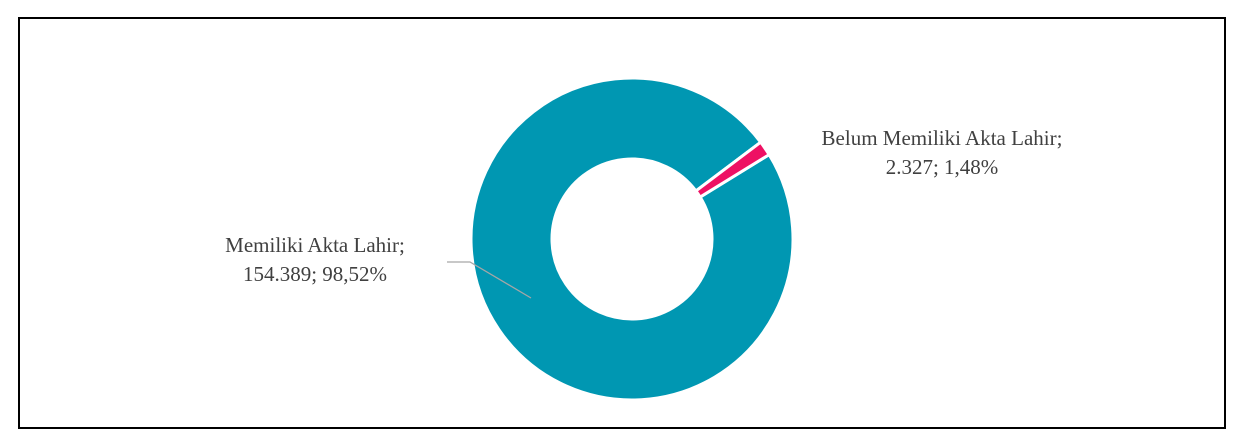 Image resolution: width=1244 pixels, height=446 pixels. Describe the element at coordinates (315, 274) in the screenshot. I see `data-label-value: 154.389; 98,52%` at that location.